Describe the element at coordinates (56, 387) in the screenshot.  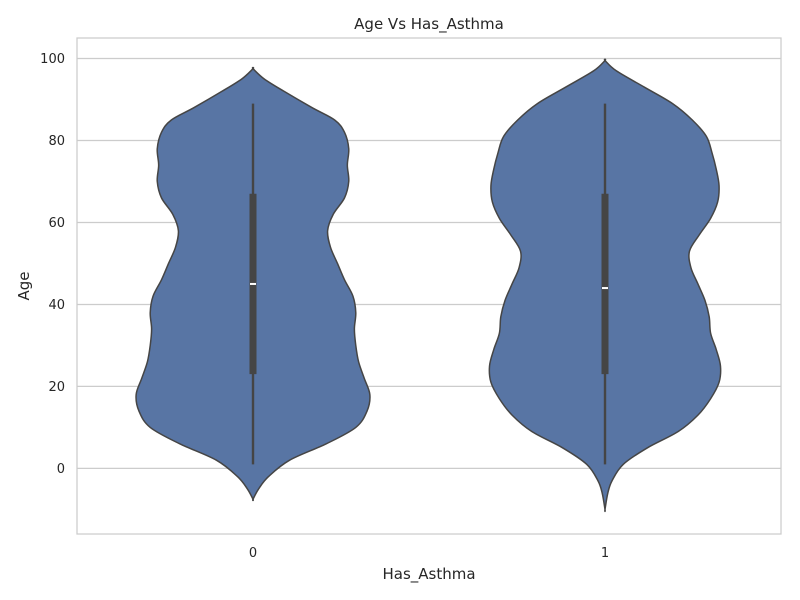
I see `y-tick-label-20: 20` at that location.